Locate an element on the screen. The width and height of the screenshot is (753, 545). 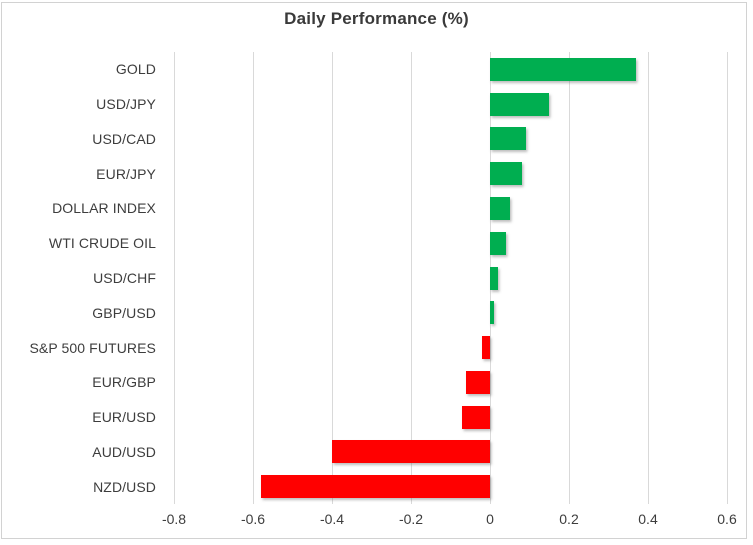
x-tick-label: 0.6 is located at coordinates (727, 519).